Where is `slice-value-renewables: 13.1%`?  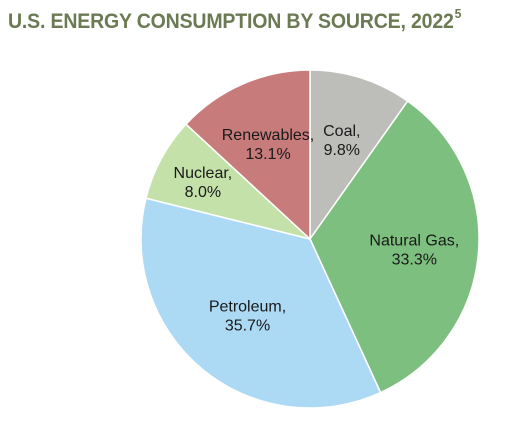 slice-value-renewables: 13.1% is located at coordinates (267, 154).